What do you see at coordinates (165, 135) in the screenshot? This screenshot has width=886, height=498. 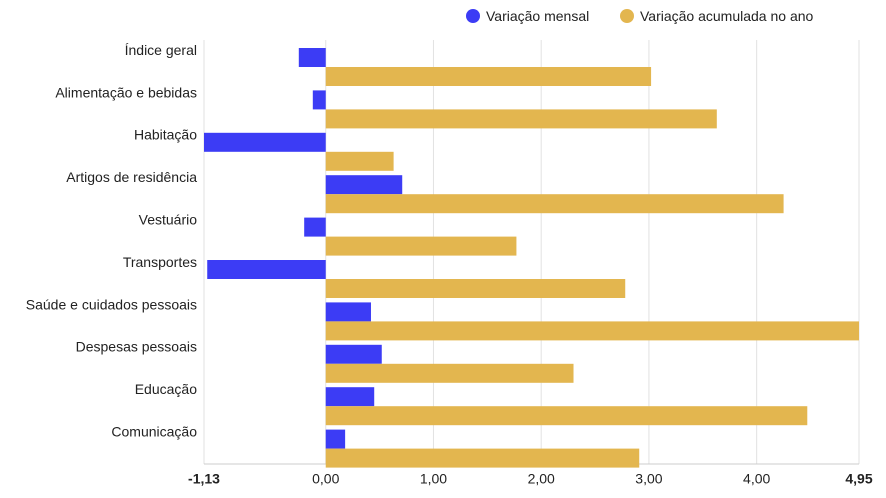 I see `category-label-2: Habitação` at bounding box center [165, 135].